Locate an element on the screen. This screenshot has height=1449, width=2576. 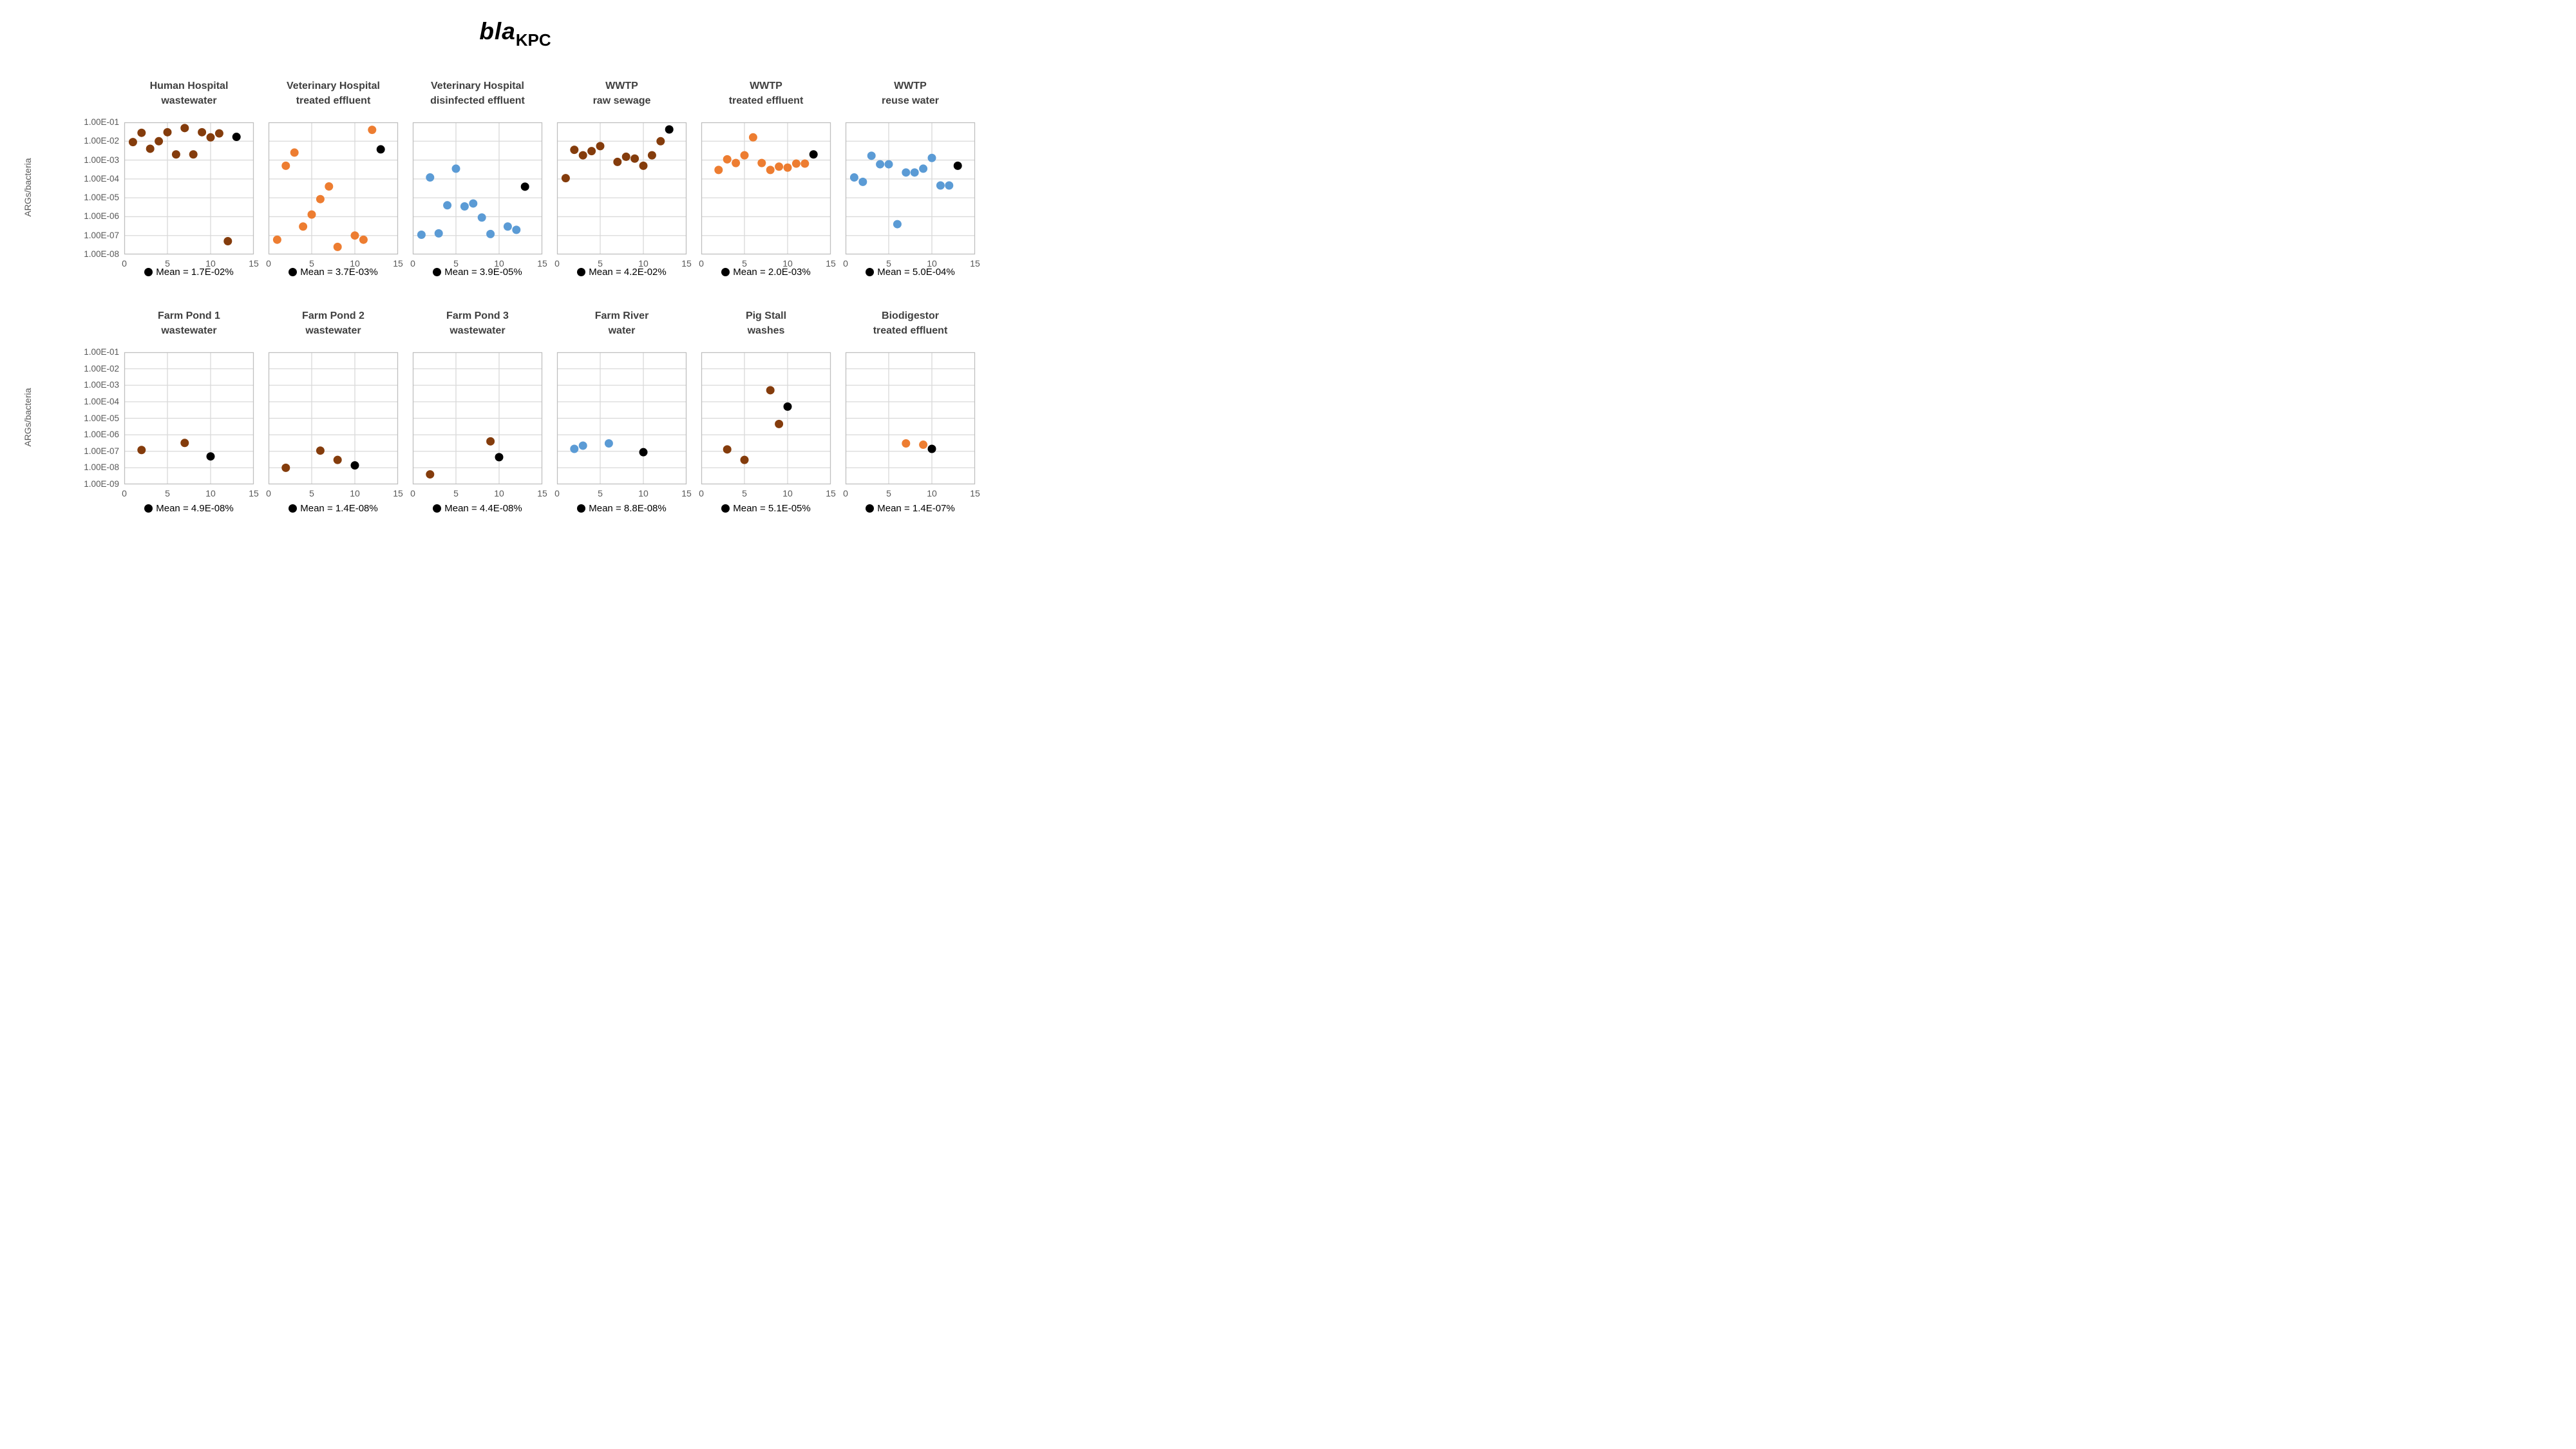
mean-label: Mean = 8.8E-08% is located at coordinates (628, 509).